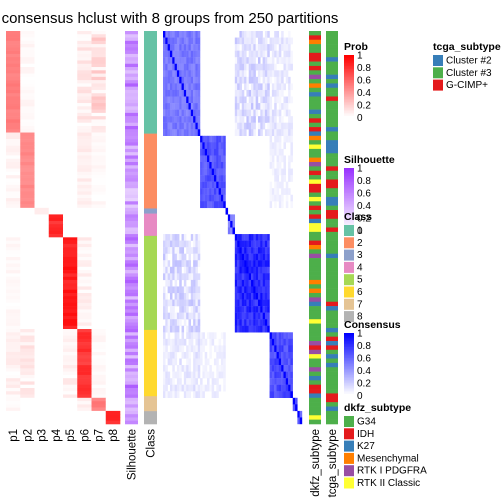 The width and height of the screenshot is (504, 504). I want to click on tcga-subtype-cell, so click(332, 396).